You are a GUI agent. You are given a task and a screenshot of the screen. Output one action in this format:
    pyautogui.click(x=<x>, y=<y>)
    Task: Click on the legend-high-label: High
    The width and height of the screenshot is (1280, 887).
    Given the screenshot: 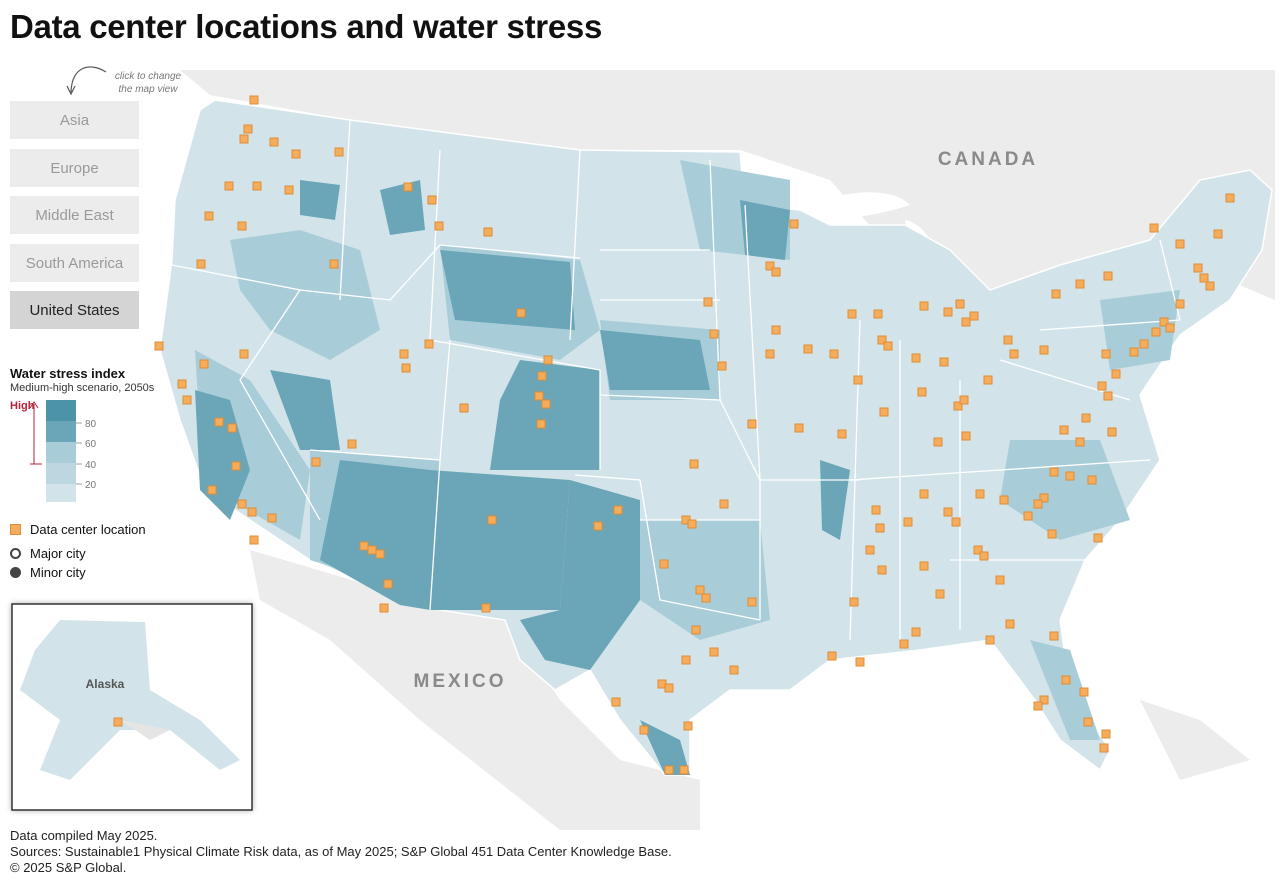 What is the action you would take?
    pyautogui.click(x=22, y=406)
    